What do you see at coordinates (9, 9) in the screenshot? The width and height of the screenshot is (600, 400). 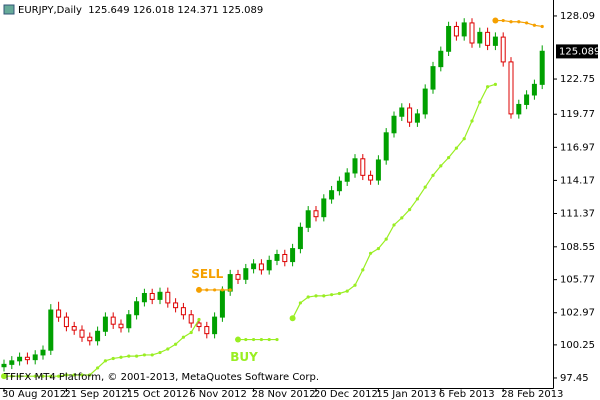 I see `symbol-icon` at bounding box center [9, 9].